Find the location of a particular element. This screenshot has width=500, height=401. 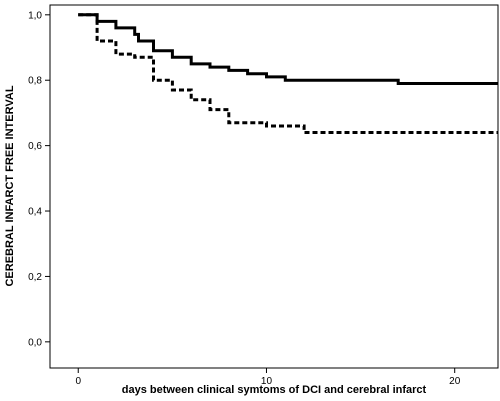

x-tick-label: 10 is located at coordinates (267, 381).